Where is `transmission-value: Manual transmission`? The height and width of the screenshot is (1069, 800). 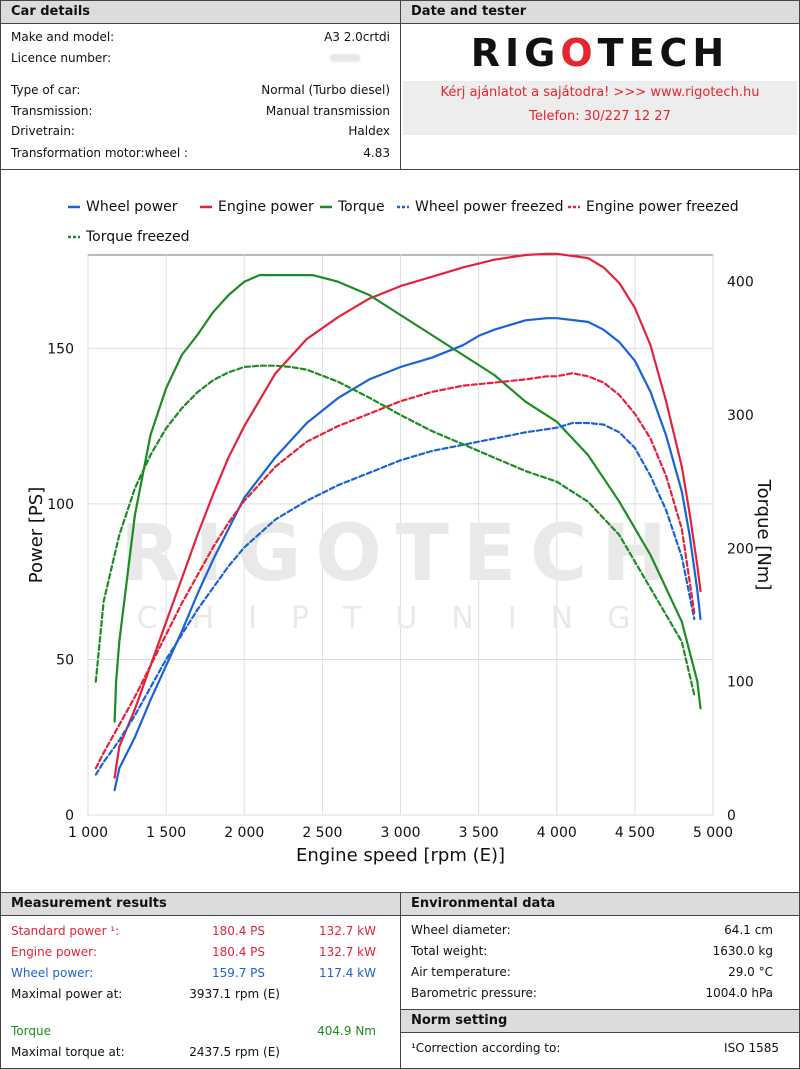 transmission-value: Manual transmission is located at coordinates (327, 111).